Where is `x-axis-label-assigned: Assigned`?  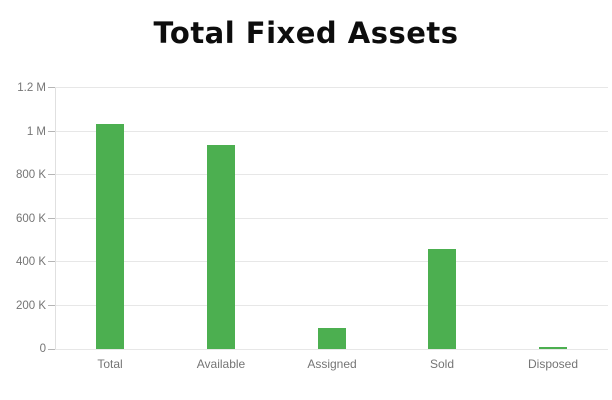 x-axis-label-assigned: Assigned is located at coordinates (332, 364).